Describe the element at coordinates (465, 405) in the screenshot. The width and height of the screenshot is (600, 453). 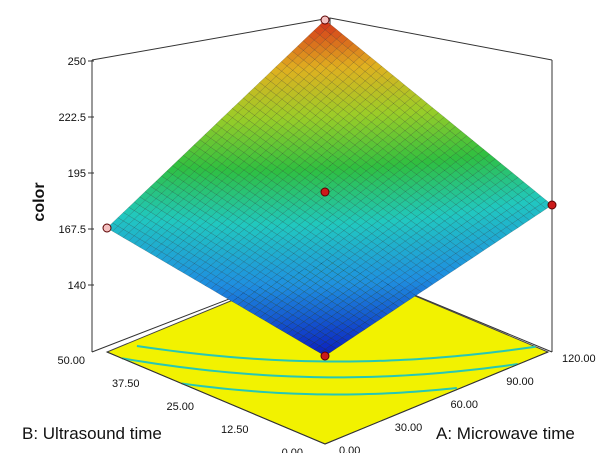
I see `x-tick-label: 60.00` at that location.